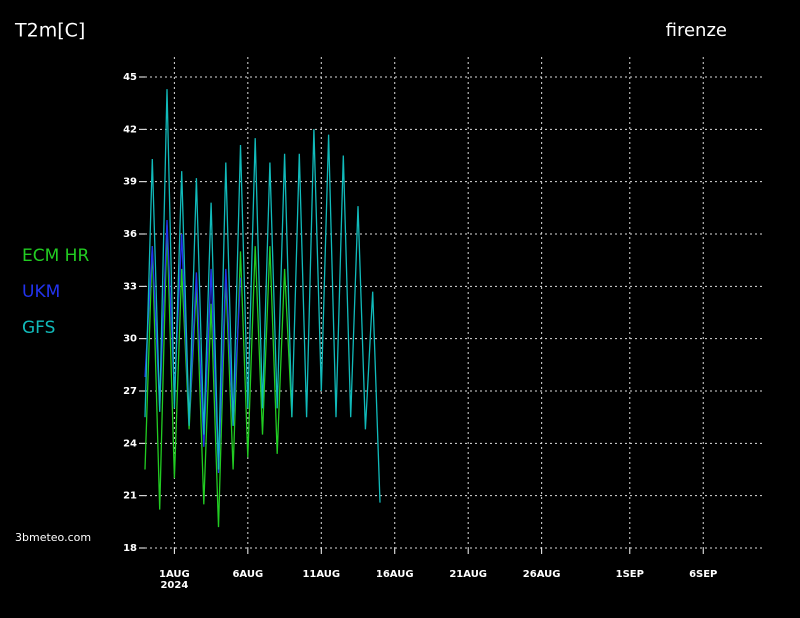 This screenshot has height=618, width=800. Describe the element at coordinates (468, 574) in the screenshot. I see `x-tick-label: 21AUG` at that location.